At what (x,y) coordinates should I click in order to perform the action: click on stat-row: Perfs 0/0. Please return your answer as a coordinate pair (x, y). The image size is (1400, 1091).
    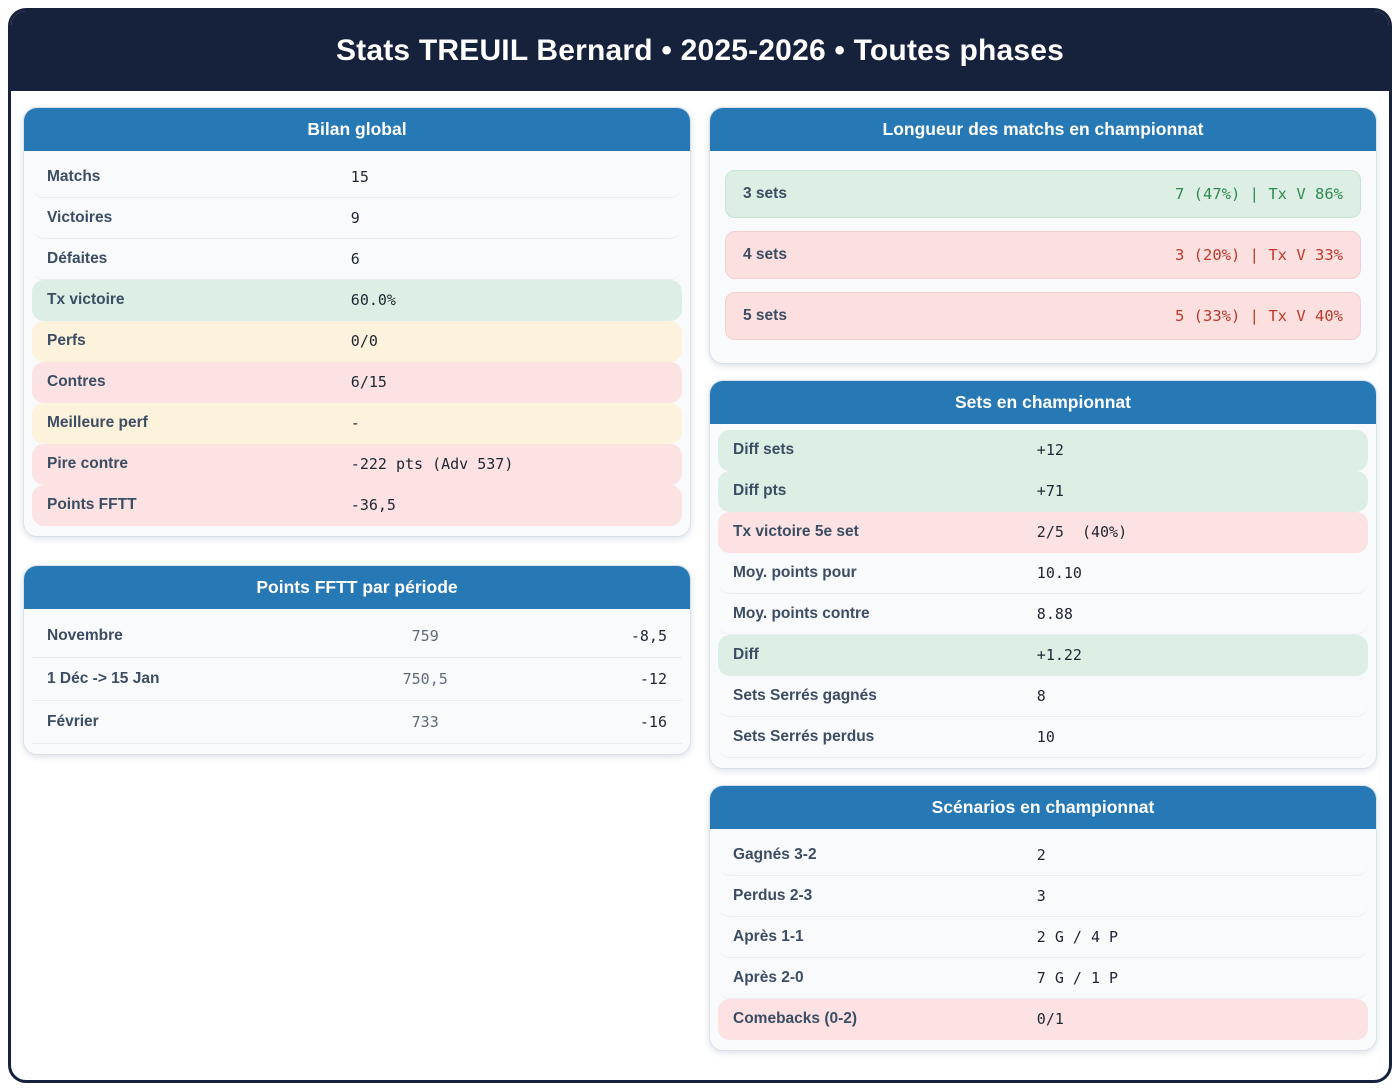
    Looking at the image, I should click on (357, 341).